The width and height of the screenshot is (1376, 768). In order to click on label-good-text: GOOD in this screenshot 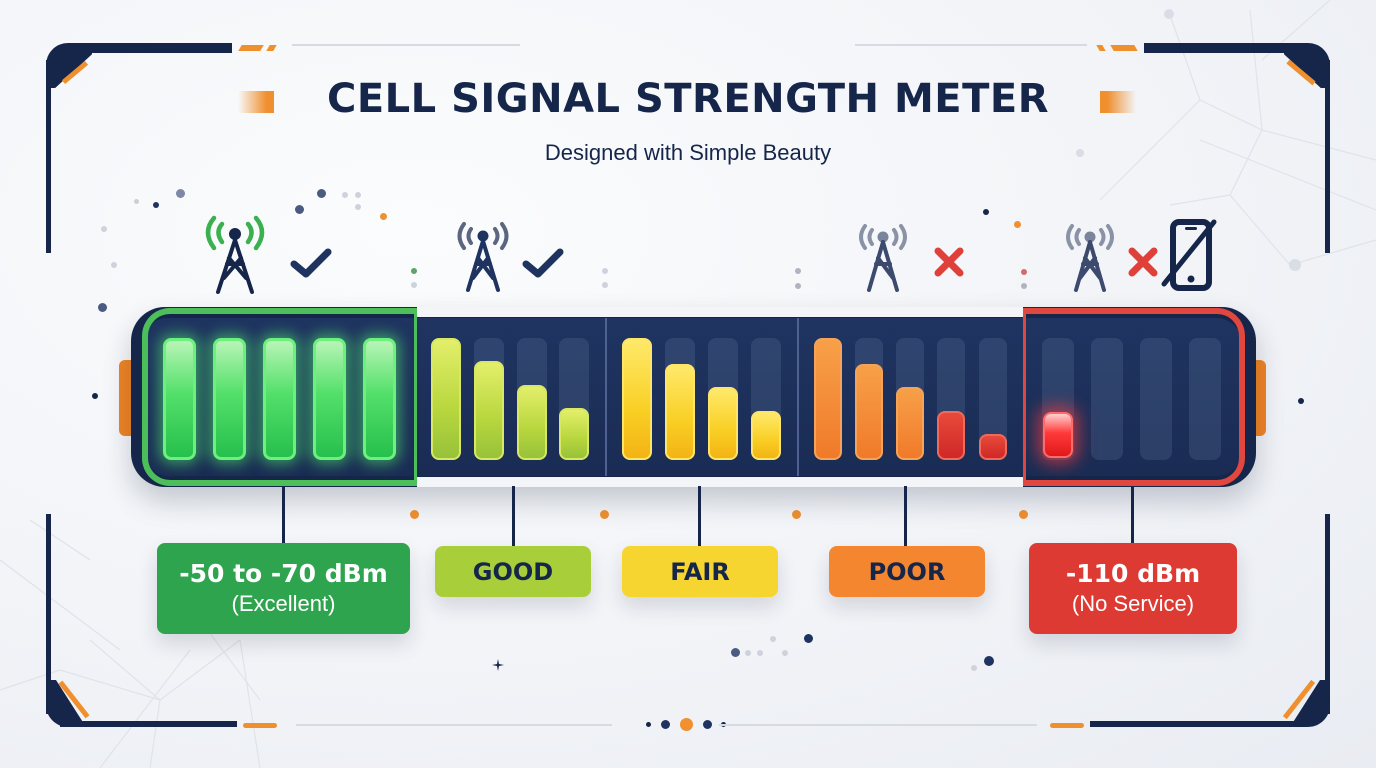, I will do `click(513, 571)`.